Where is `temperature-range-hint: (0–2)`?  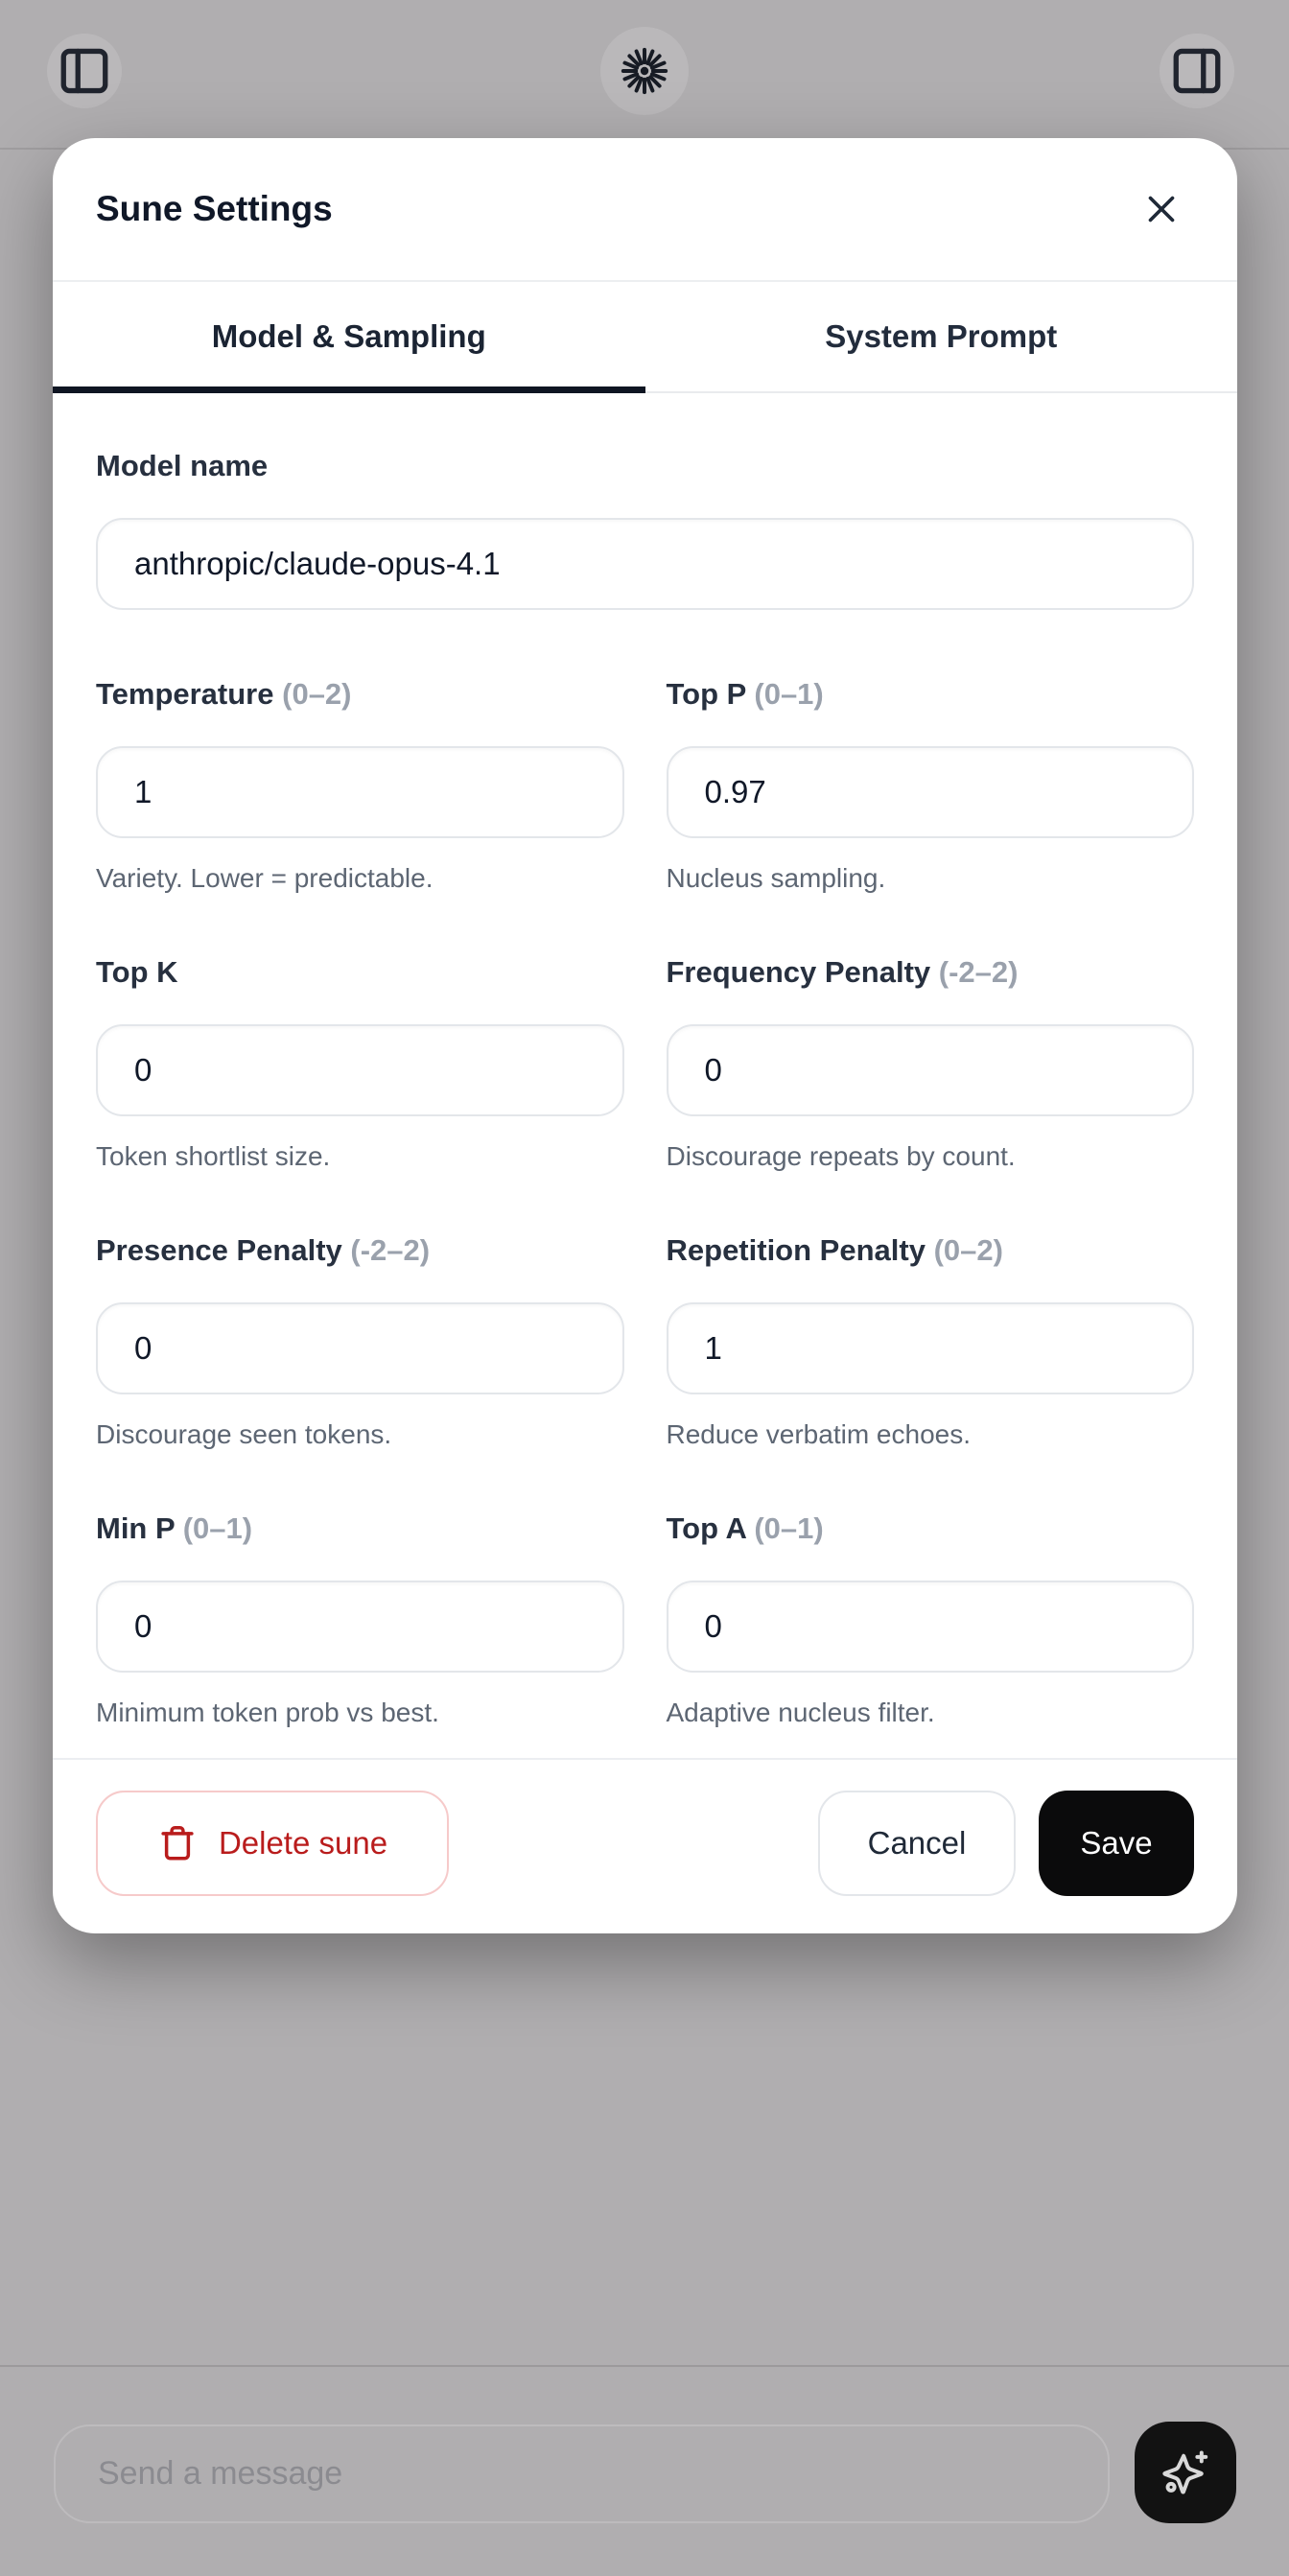 temperature-range-hint: (0–2) is located at coordinates (317, 694).